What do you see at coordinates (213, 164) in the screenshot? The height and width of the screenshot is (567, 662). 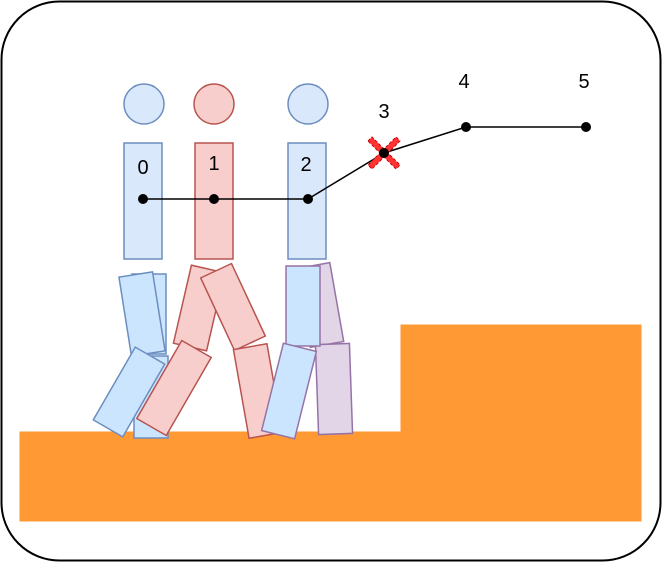 I see `waypoint-label-1: 1` at bounding box center [213, 164].